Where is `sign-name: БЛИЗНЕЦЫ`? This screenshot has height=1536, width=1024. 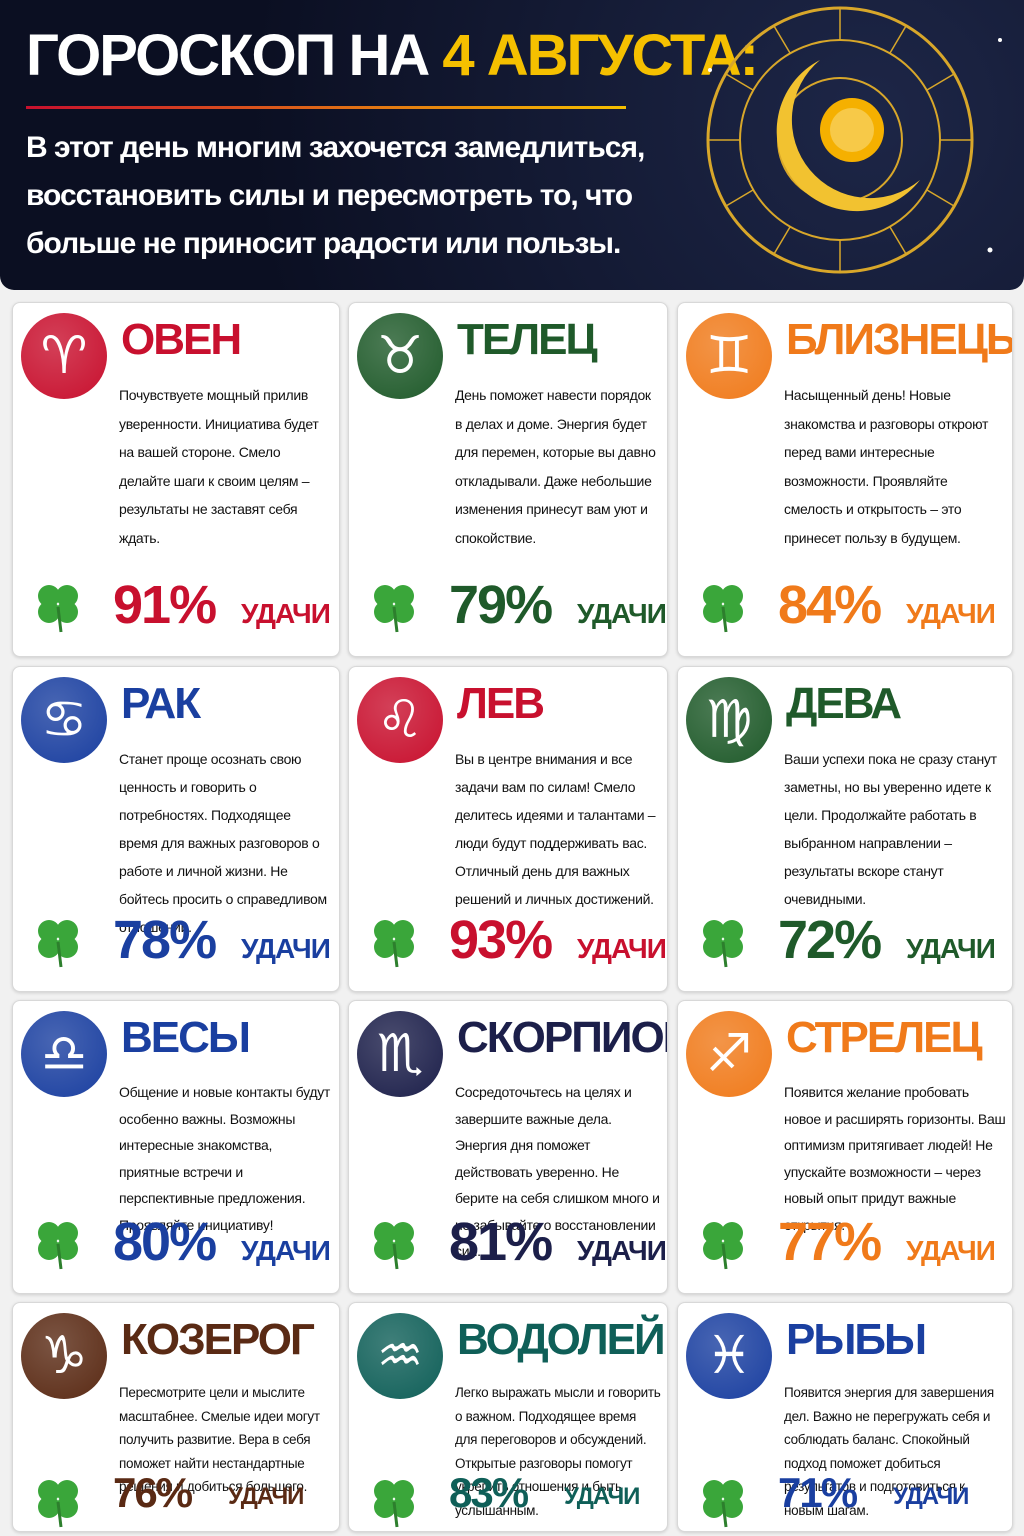 sign-name: БЛИЗНЕЦЫ is located at coordinates (899, 339).